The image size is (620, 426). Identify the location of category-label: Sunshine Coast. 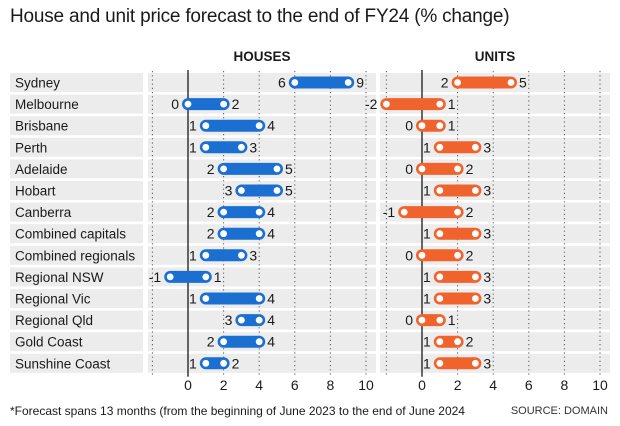
(63, 363).